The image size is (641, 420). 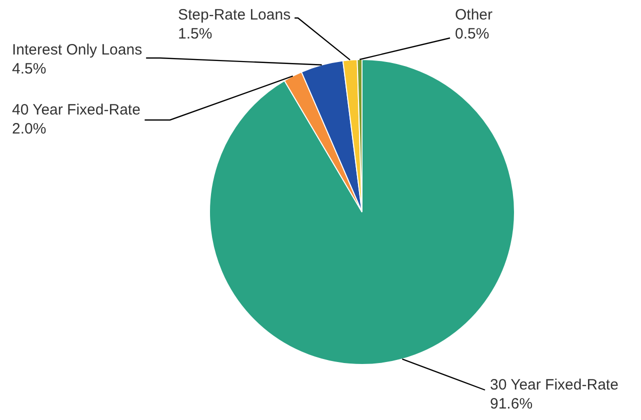 What do you see at coordinates (234, 15) in the screenshot?
I see `slice-label: Step-Rate Loans` at bounding box center [234, 15].